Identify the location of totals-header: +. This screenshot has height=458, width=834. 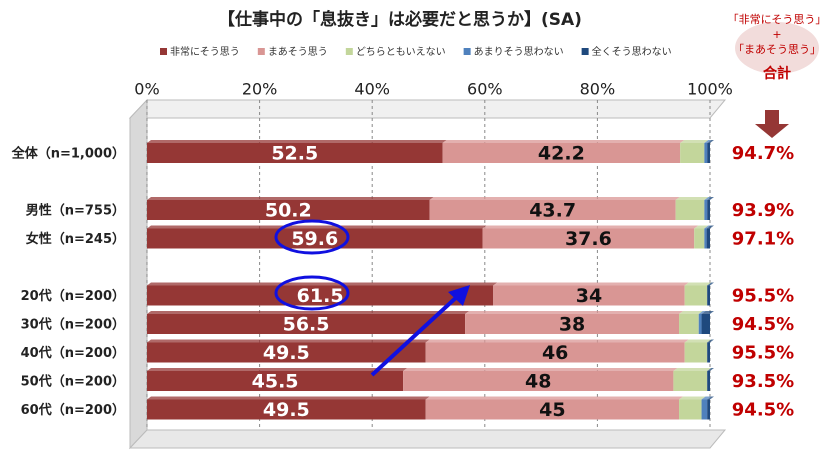
(776, 34).